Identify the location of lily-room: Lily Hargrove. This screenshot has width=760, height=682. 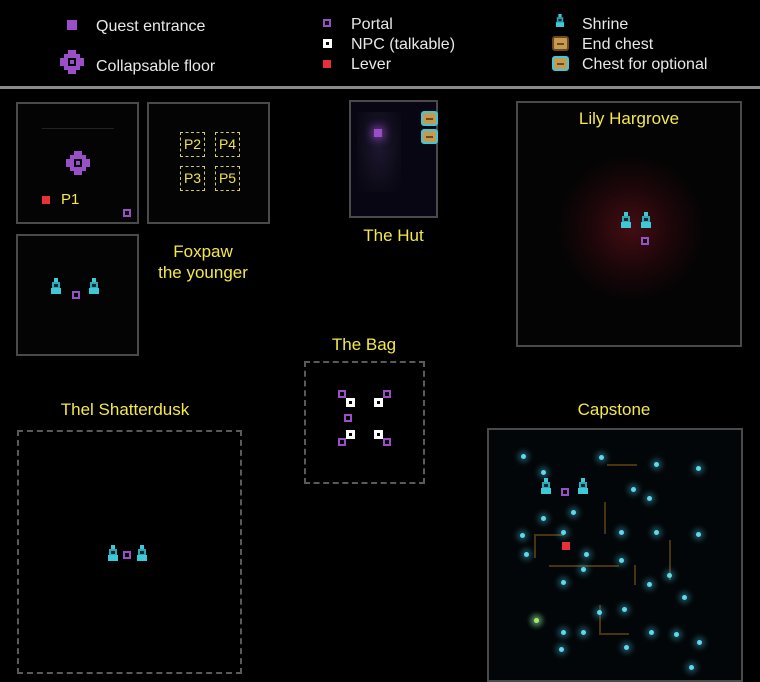
(629, 224).